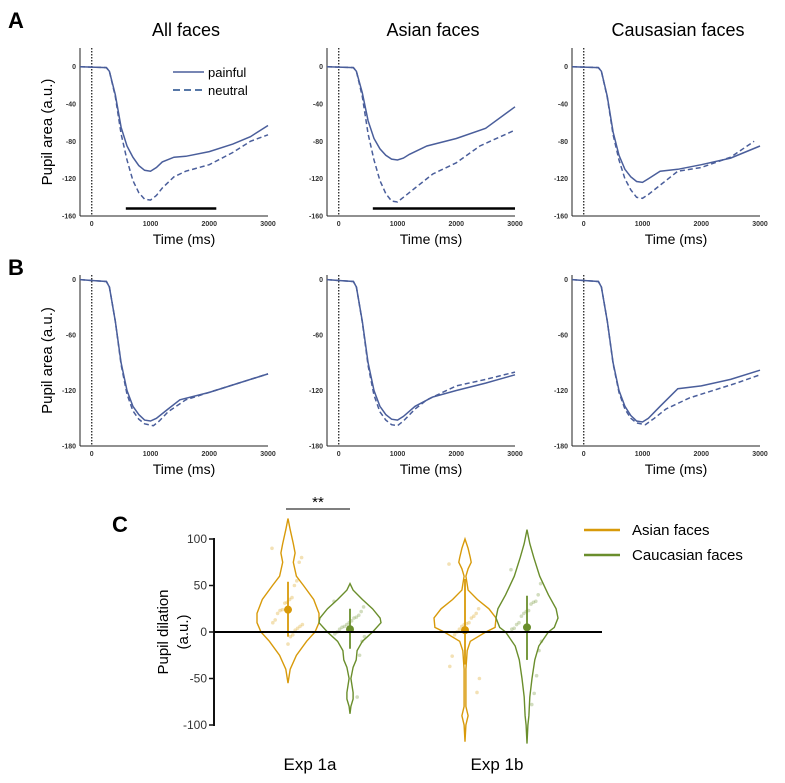  I want to click on x-category-label: Exp 1a, so click(310, 764).